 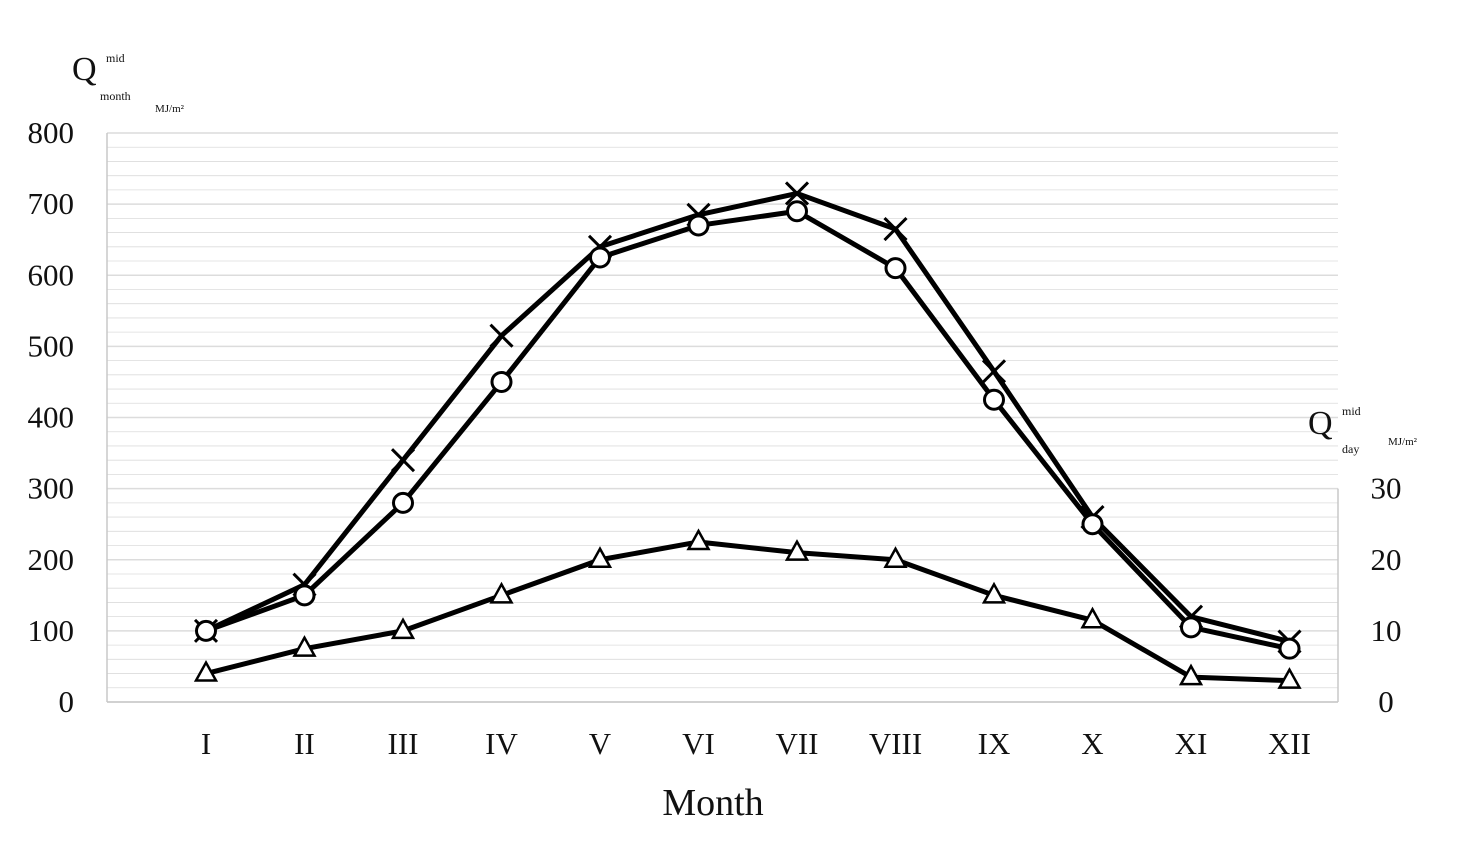 What do you see at coordinates (1351, 411) in the screenshot?
I see `right-axis-title-sup: mid` at bounding box center [1351, 411].